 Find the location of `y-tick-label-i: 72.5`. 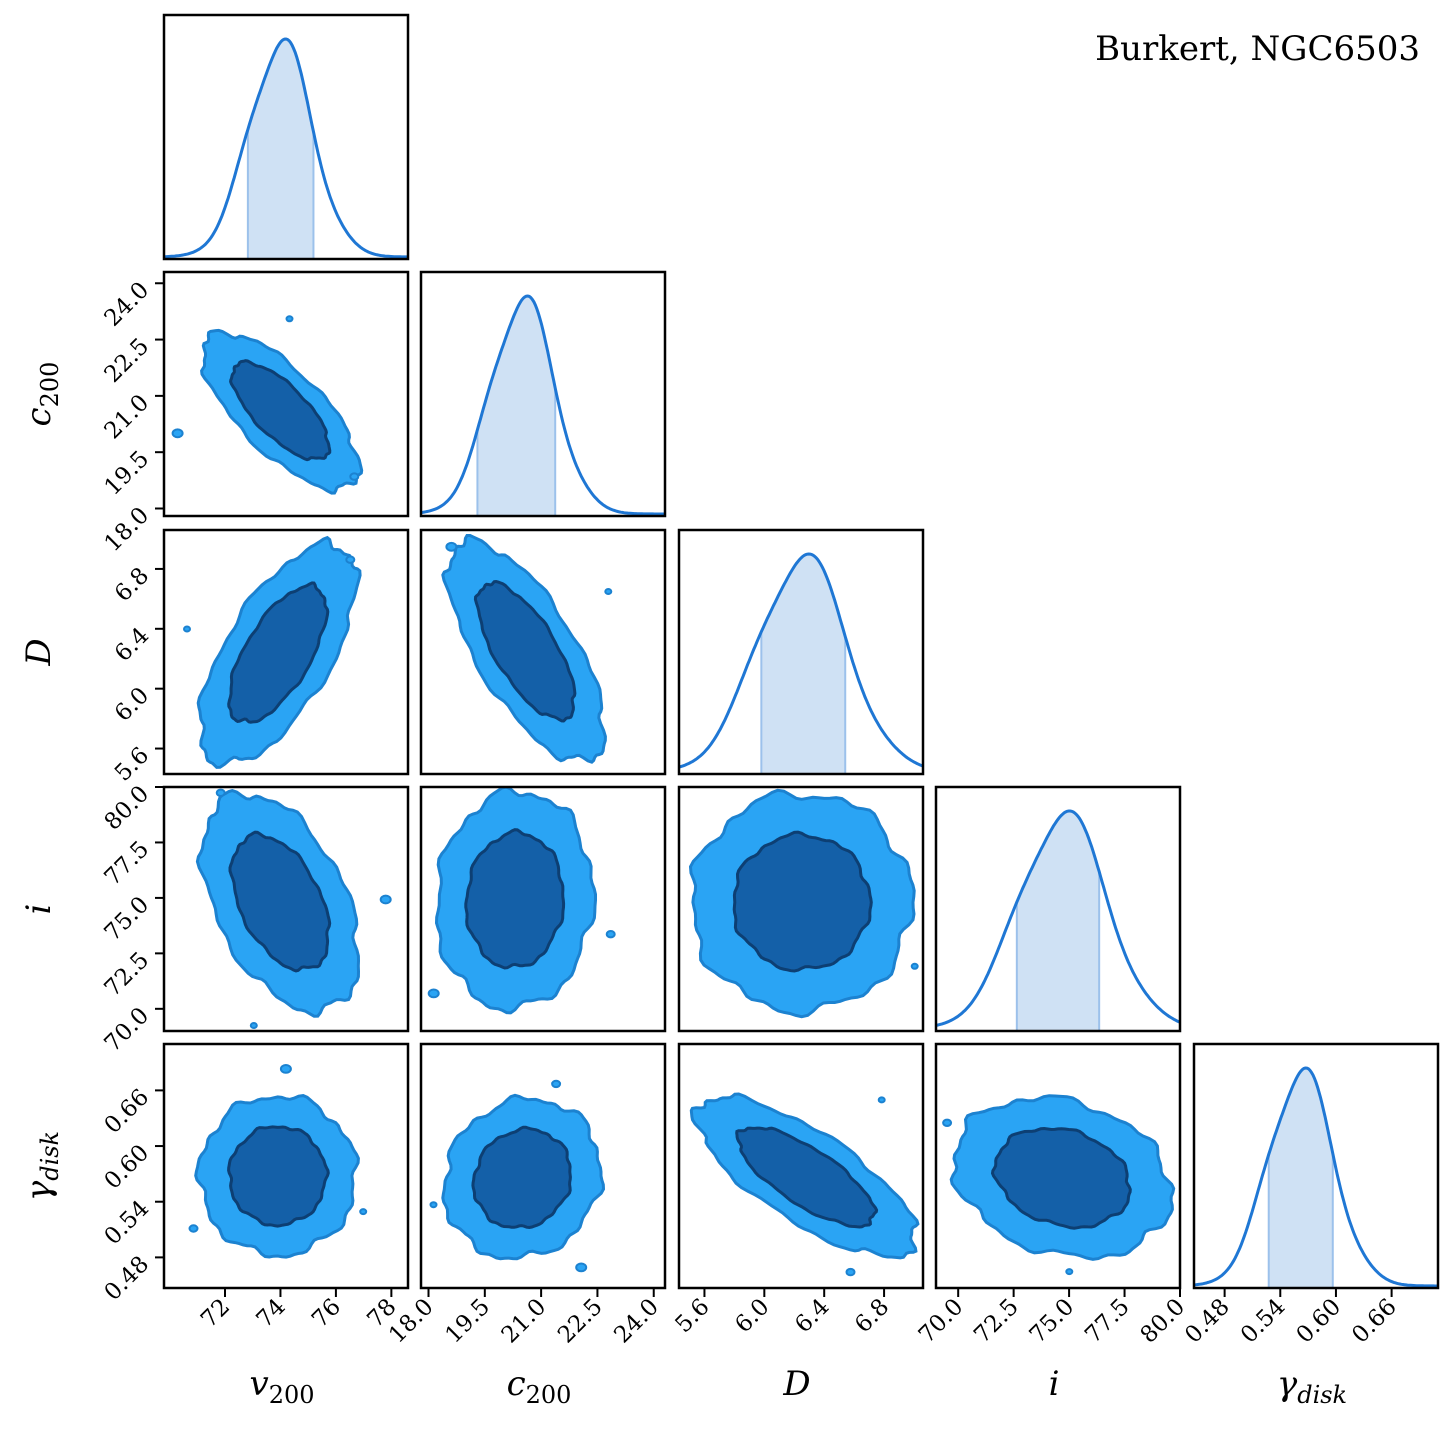

y-tick-label-i: 72.5 is located at coordinates (127, 974).